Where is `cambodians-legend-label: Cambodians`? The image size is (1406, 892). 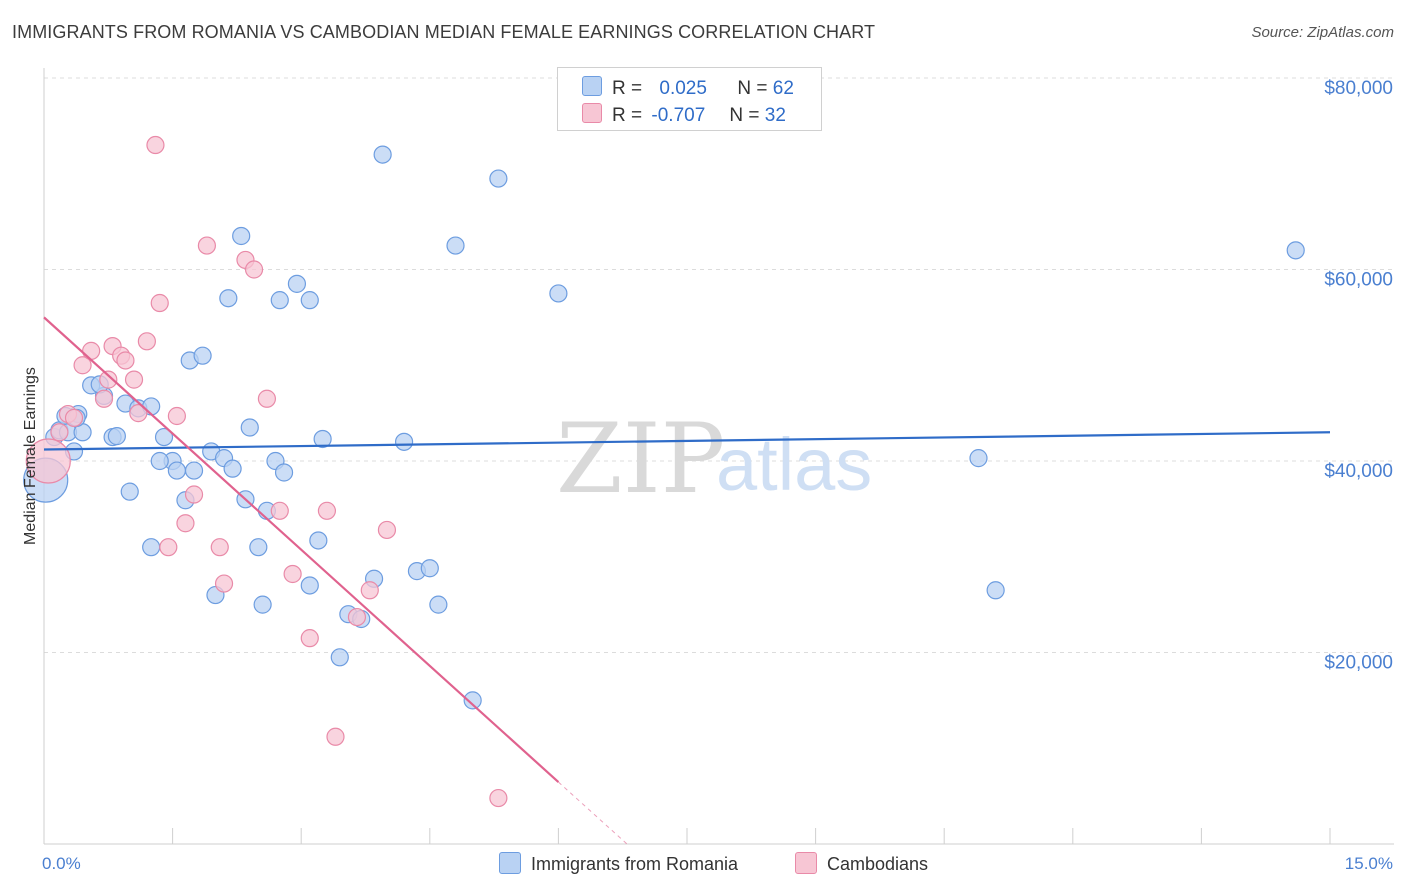 cambodians-legend-label: Cambodians is located at coordinates (878, 864).